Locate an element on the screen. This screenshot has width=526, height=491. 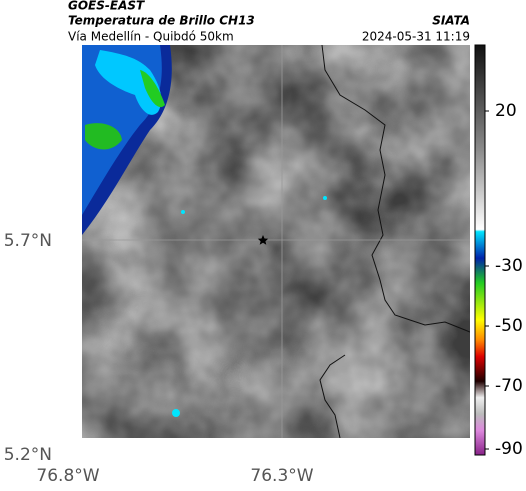
title: Temperatura de Brillo CH13 is located at coordinates (161, 21).